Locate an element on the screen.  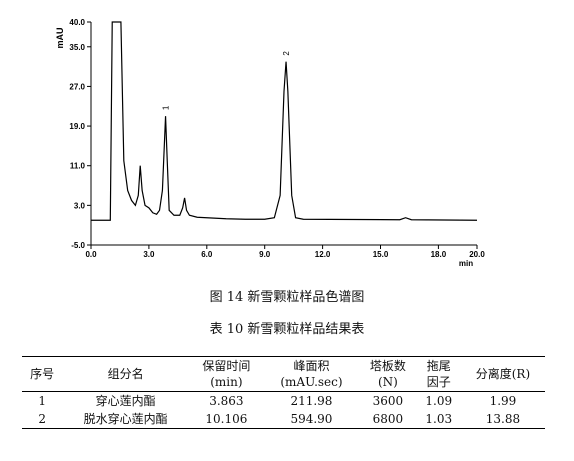
table-row: 1 穿心莲内酯 3.863 211.98 3600 1.09 1.99 is located at coordinates (283, 401).